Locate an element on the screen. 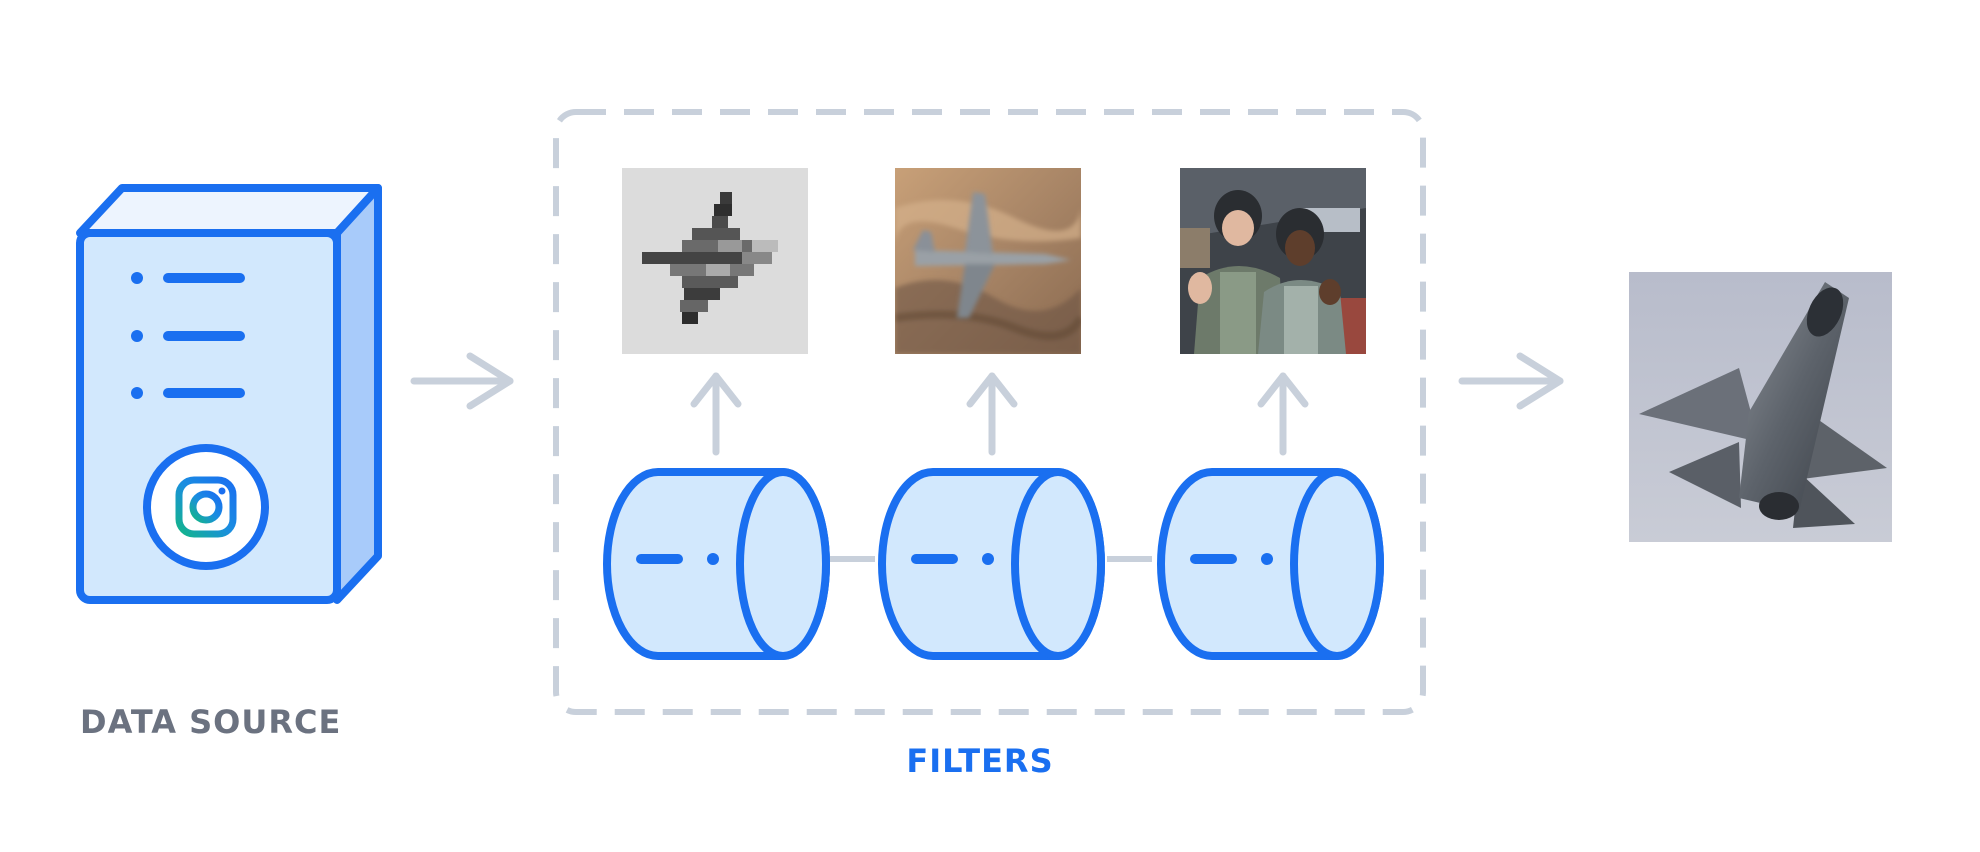 This screenshot has height=852, width=1980. server-icon is located at coordinates (229, 394).